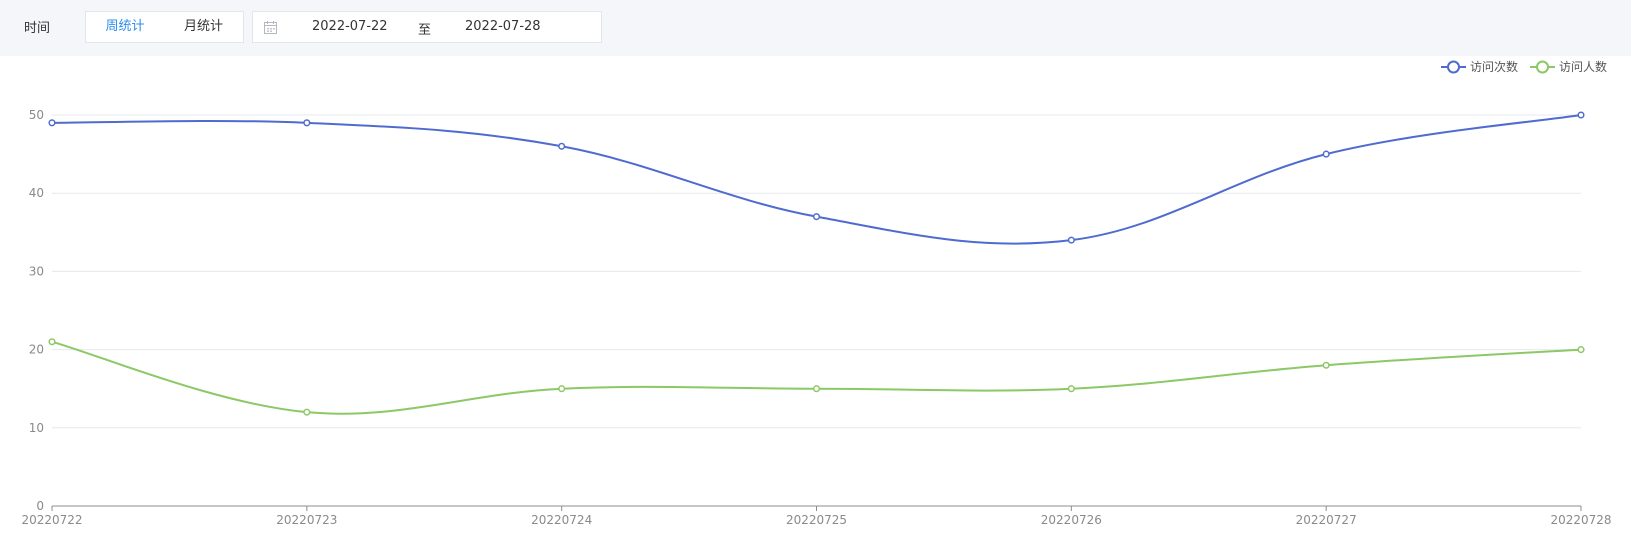 Image resolution: width=1631 pixels, height=543 pixels. Describe the element at coordinates (1580, 520) in the screenshot. I see `x-tick-label: 20220728` at that location.